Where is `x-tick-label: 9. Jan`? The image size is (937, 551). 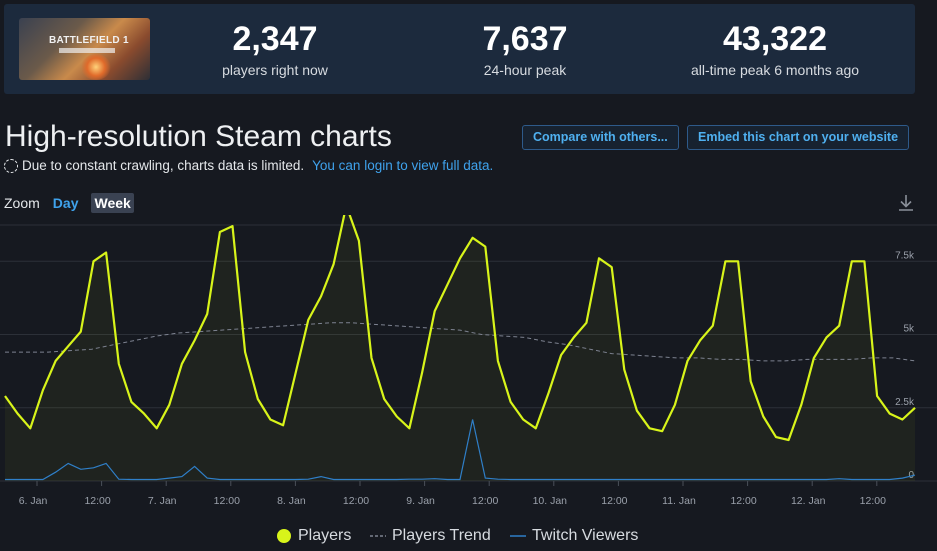
x-tick-label: 9. Jan is located at coordinates (420, 501).